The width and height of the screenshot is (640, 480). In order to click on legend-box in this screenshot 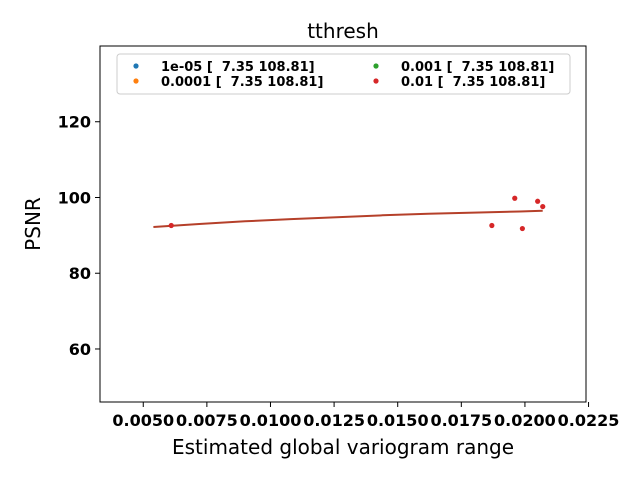, I will do `click(343, 74)`.